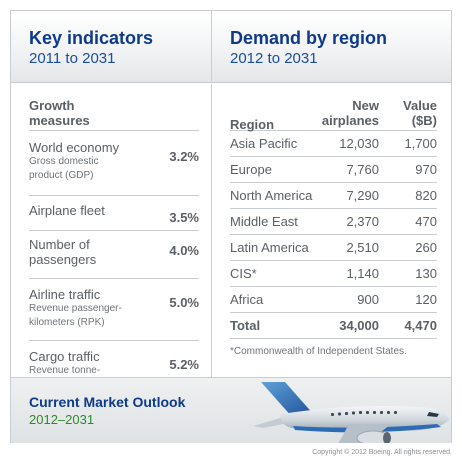 The image size is (462, 465). What do you see at coordinates (333, 196) in the screenshot?
I see `table-row: North America 7,290 820` at bounding box center [333, 196].